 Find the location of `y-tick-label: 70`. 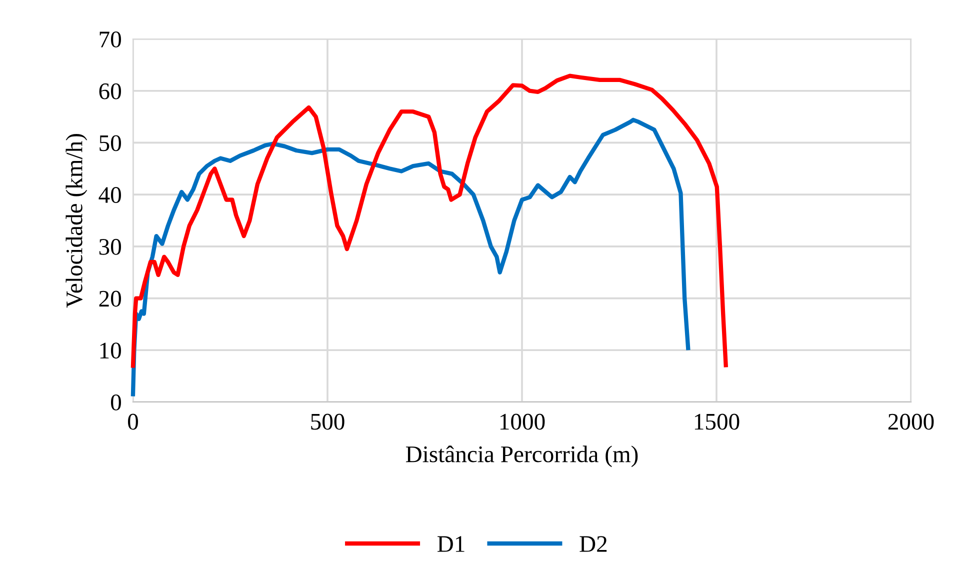

y-tick-label: 70 is located at coordinates (110, 39).